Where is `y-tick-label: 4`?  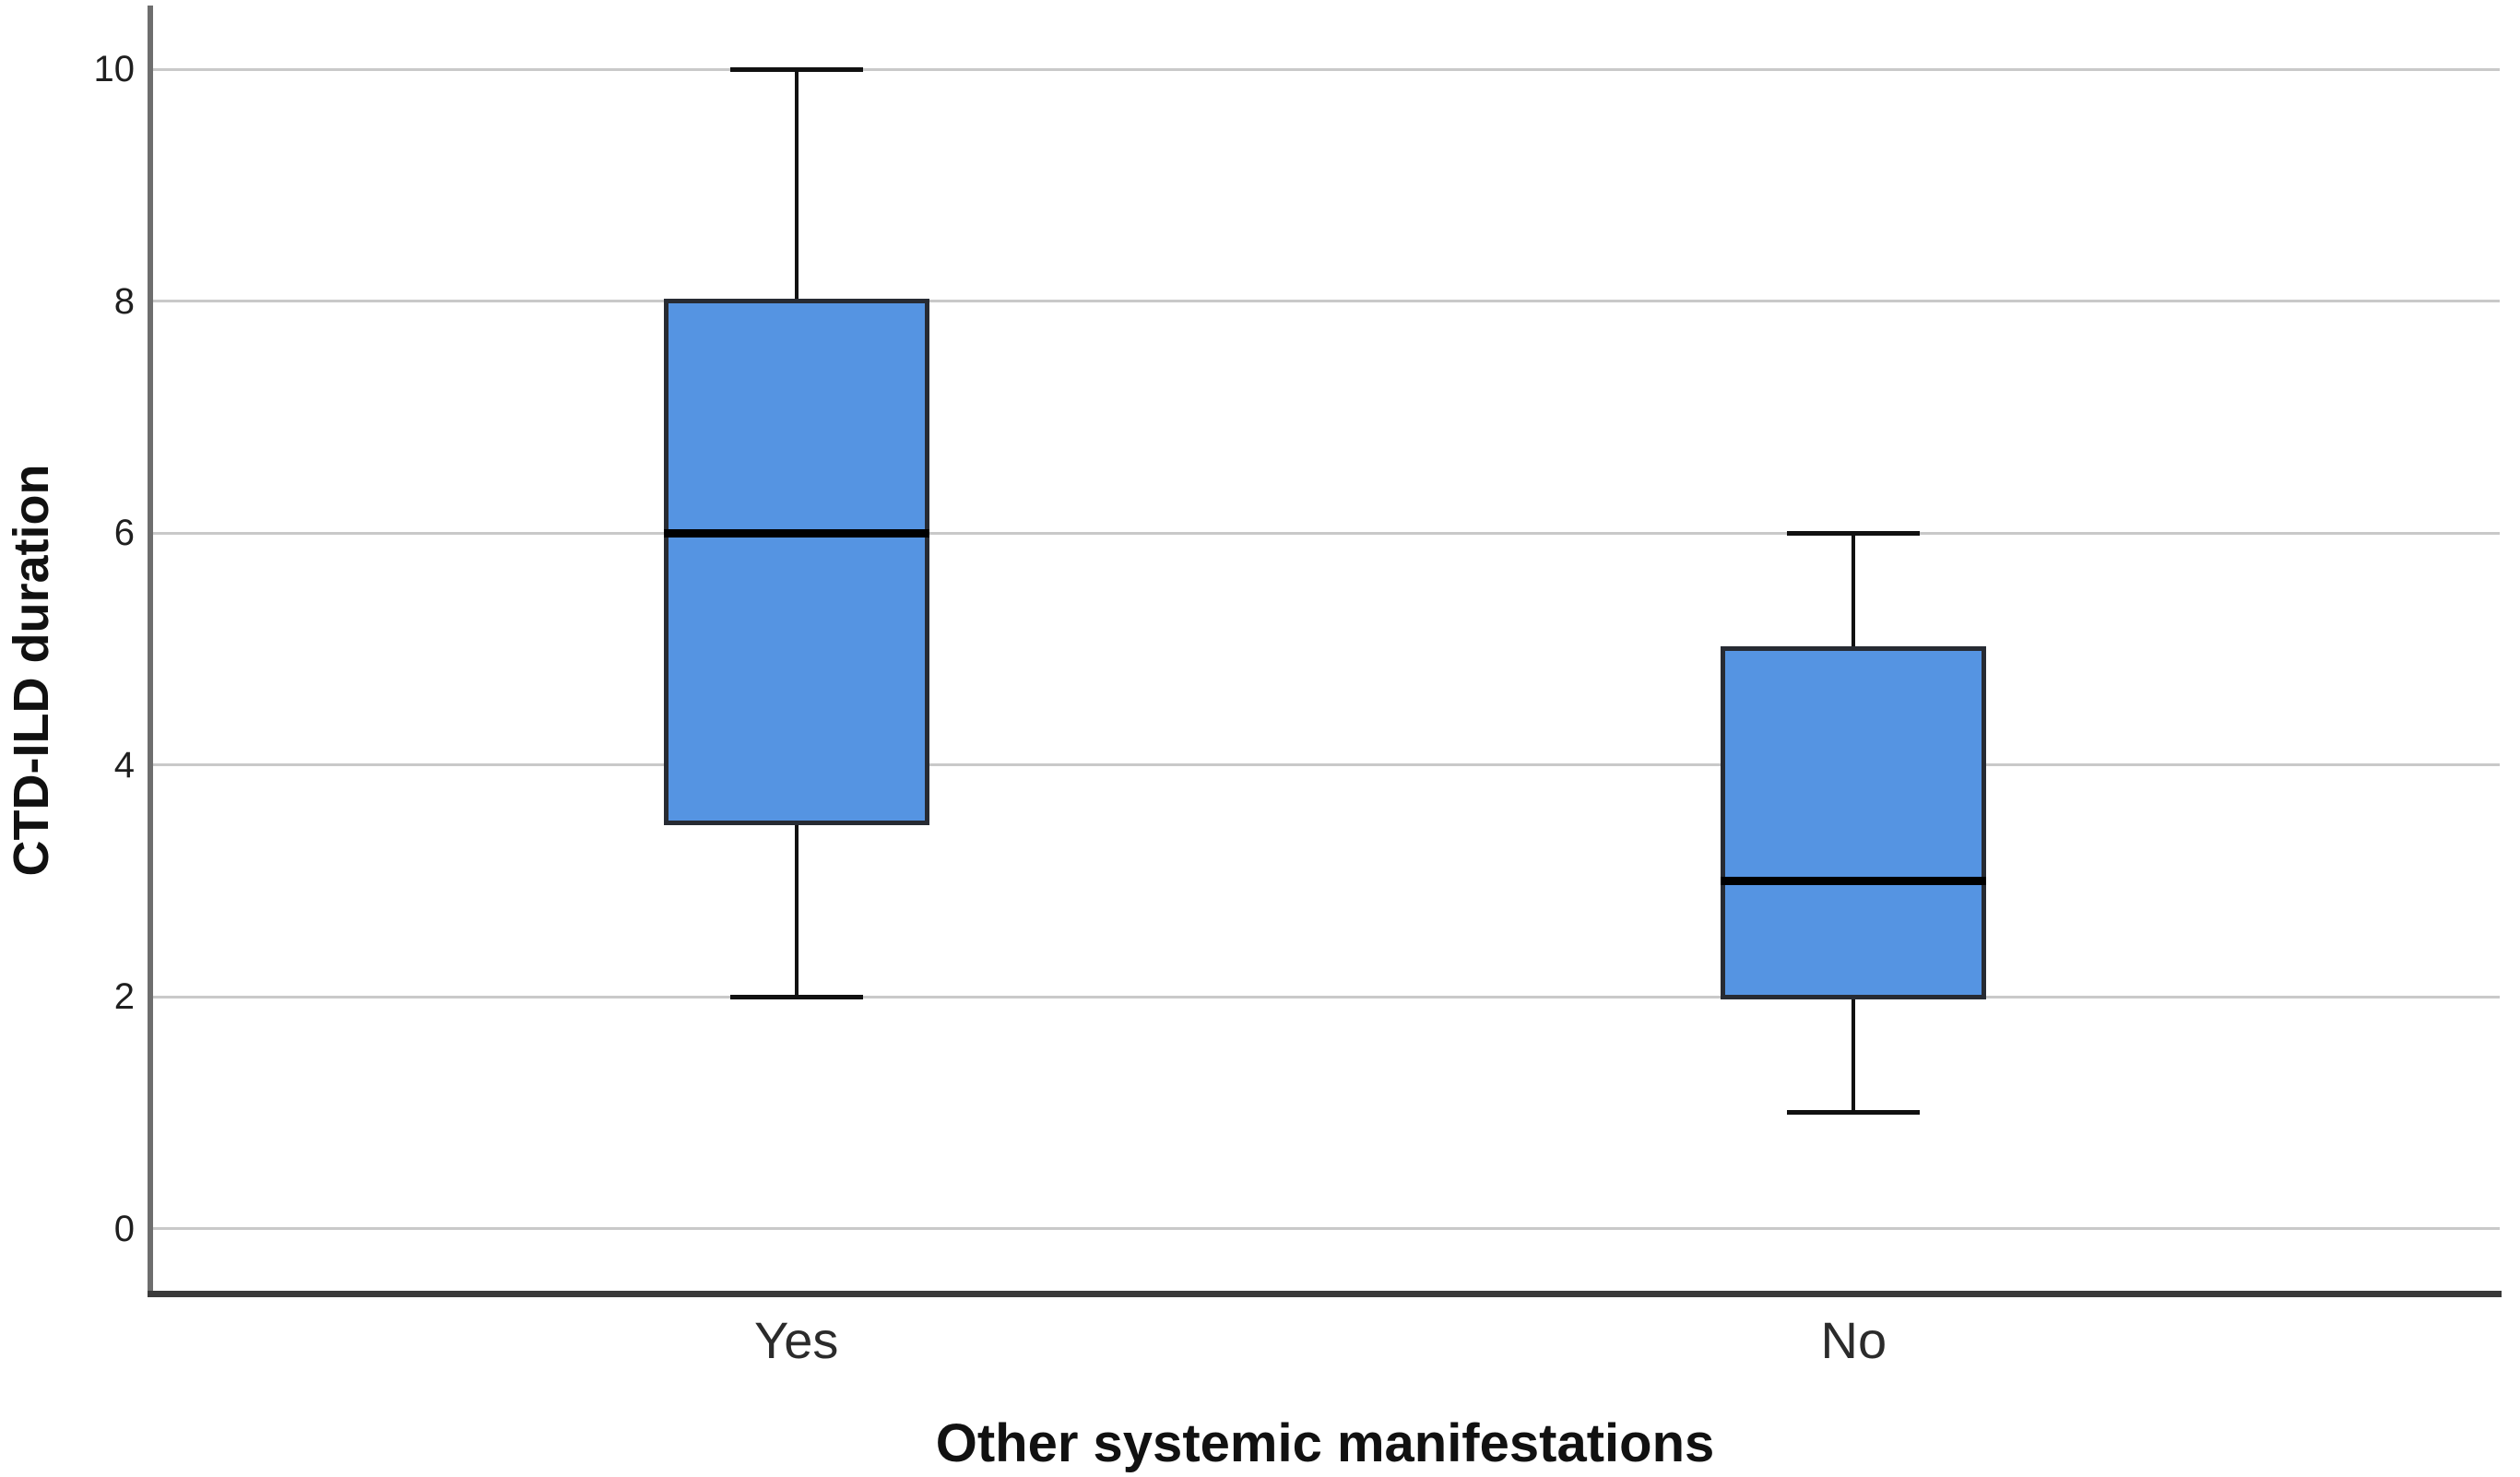
y-tick-label: 4 is located at coordinates (124, 765).